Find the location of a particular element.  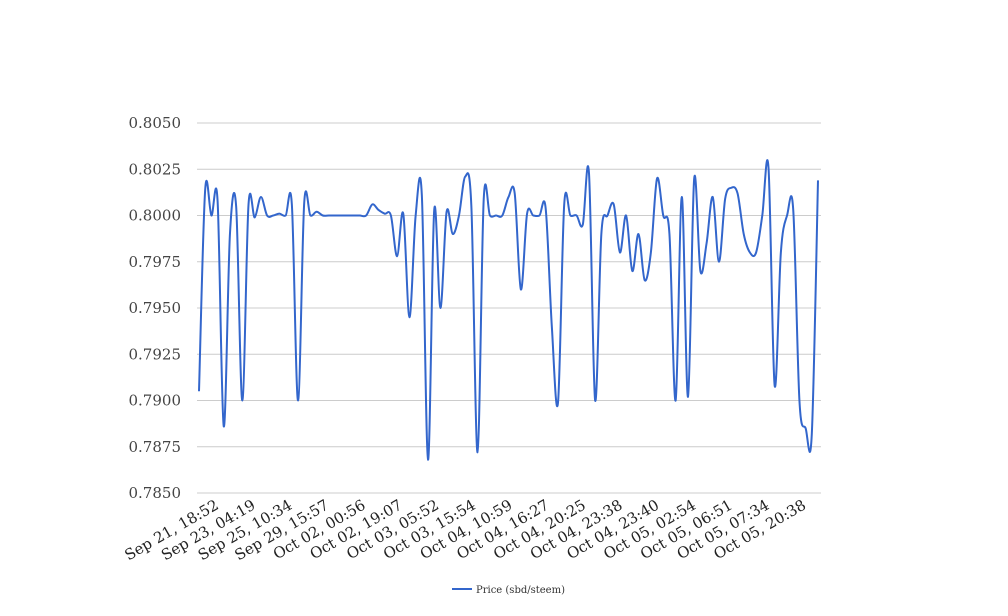

y-tick-label: 0.7925 is located at coordinates (155, 354).